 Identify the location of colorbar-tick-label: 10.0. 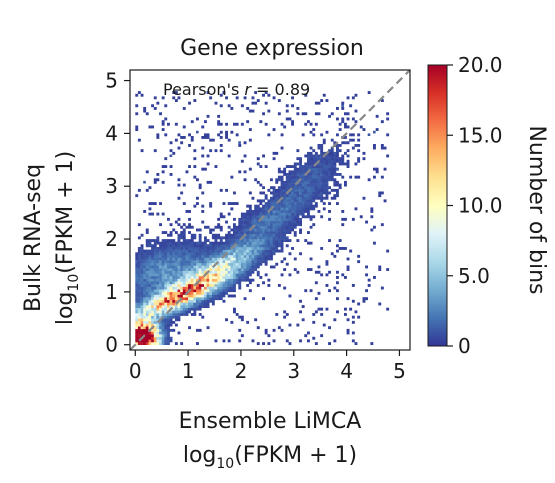
(480, 206).